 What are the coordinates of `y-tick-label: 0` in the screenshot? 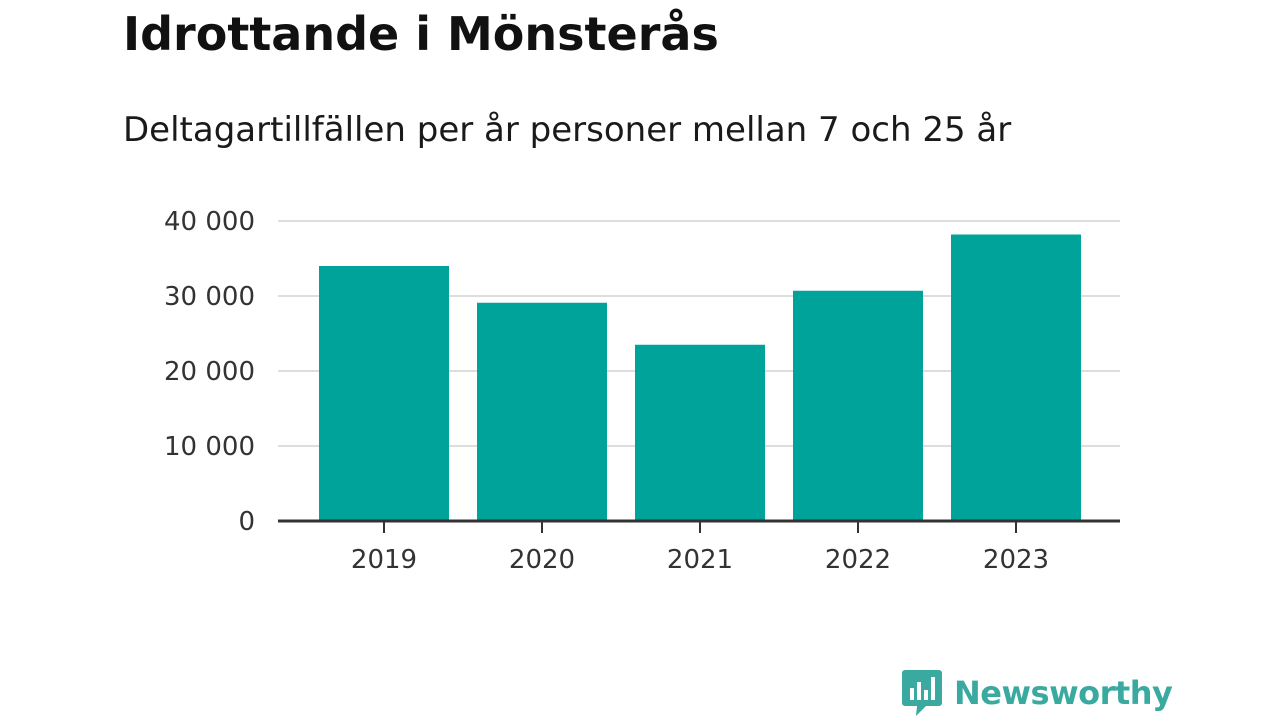 It's located at (246, 522).